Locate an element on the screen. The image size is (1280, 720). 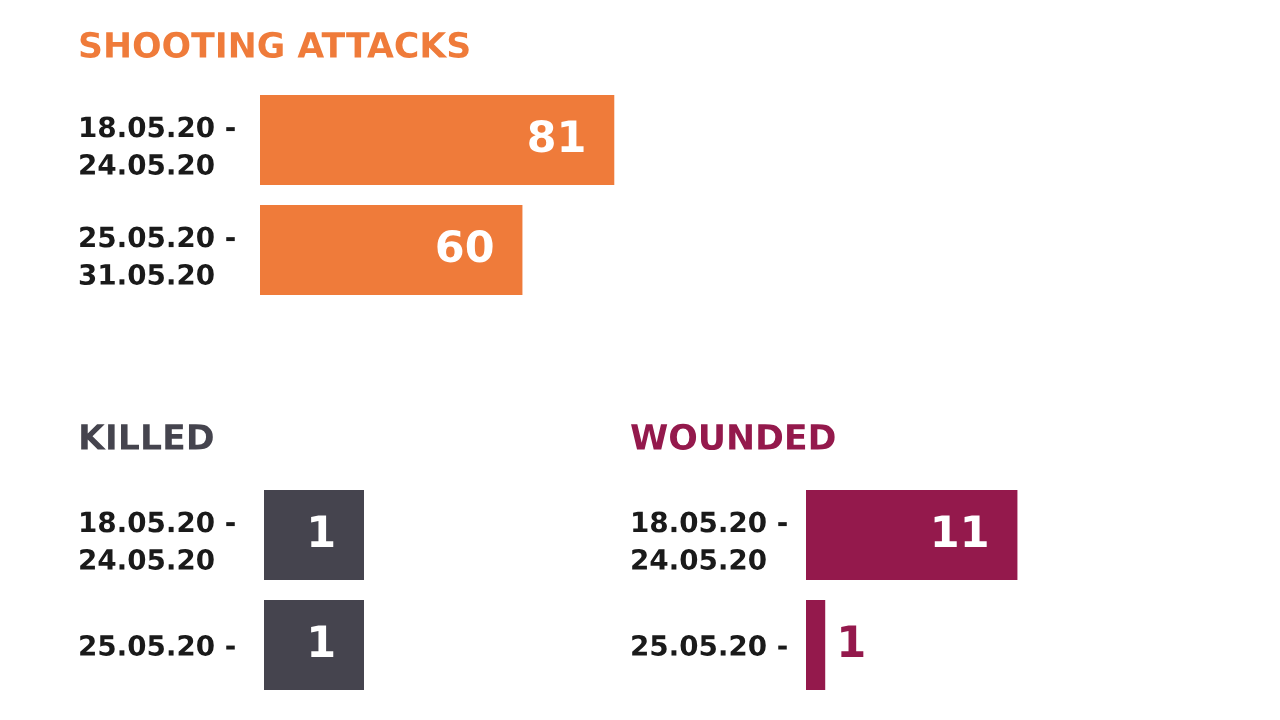
chart-title: SHOOTING ATTACKS is located at coordinates (274, 45).